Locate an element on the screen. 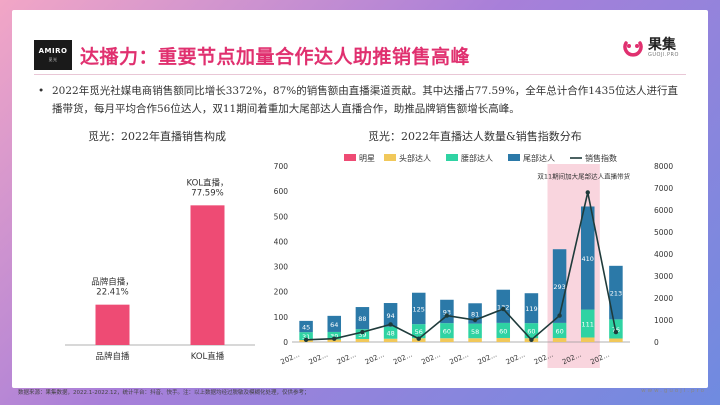 The height and width of the screenshot is (405, 720). chart2-bar-label: 410 is located at coordinates (588, 259).